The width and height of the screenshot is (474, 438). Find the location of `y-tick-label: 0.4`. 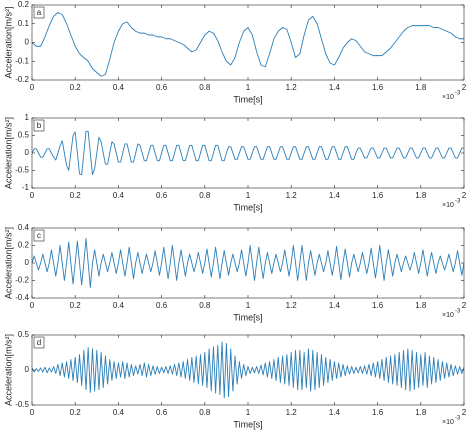

y-tick-label: 0.4 is located at coordinates (24, 227).